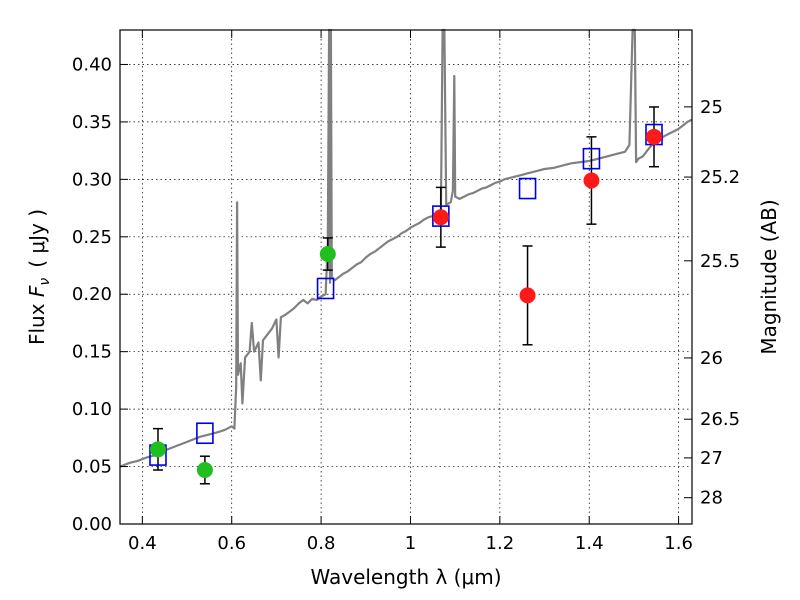  Describe the element at coordinates (405, 577) in the screenshot. I see `x-axis-label: Wavelength λ (μm)` at that location.